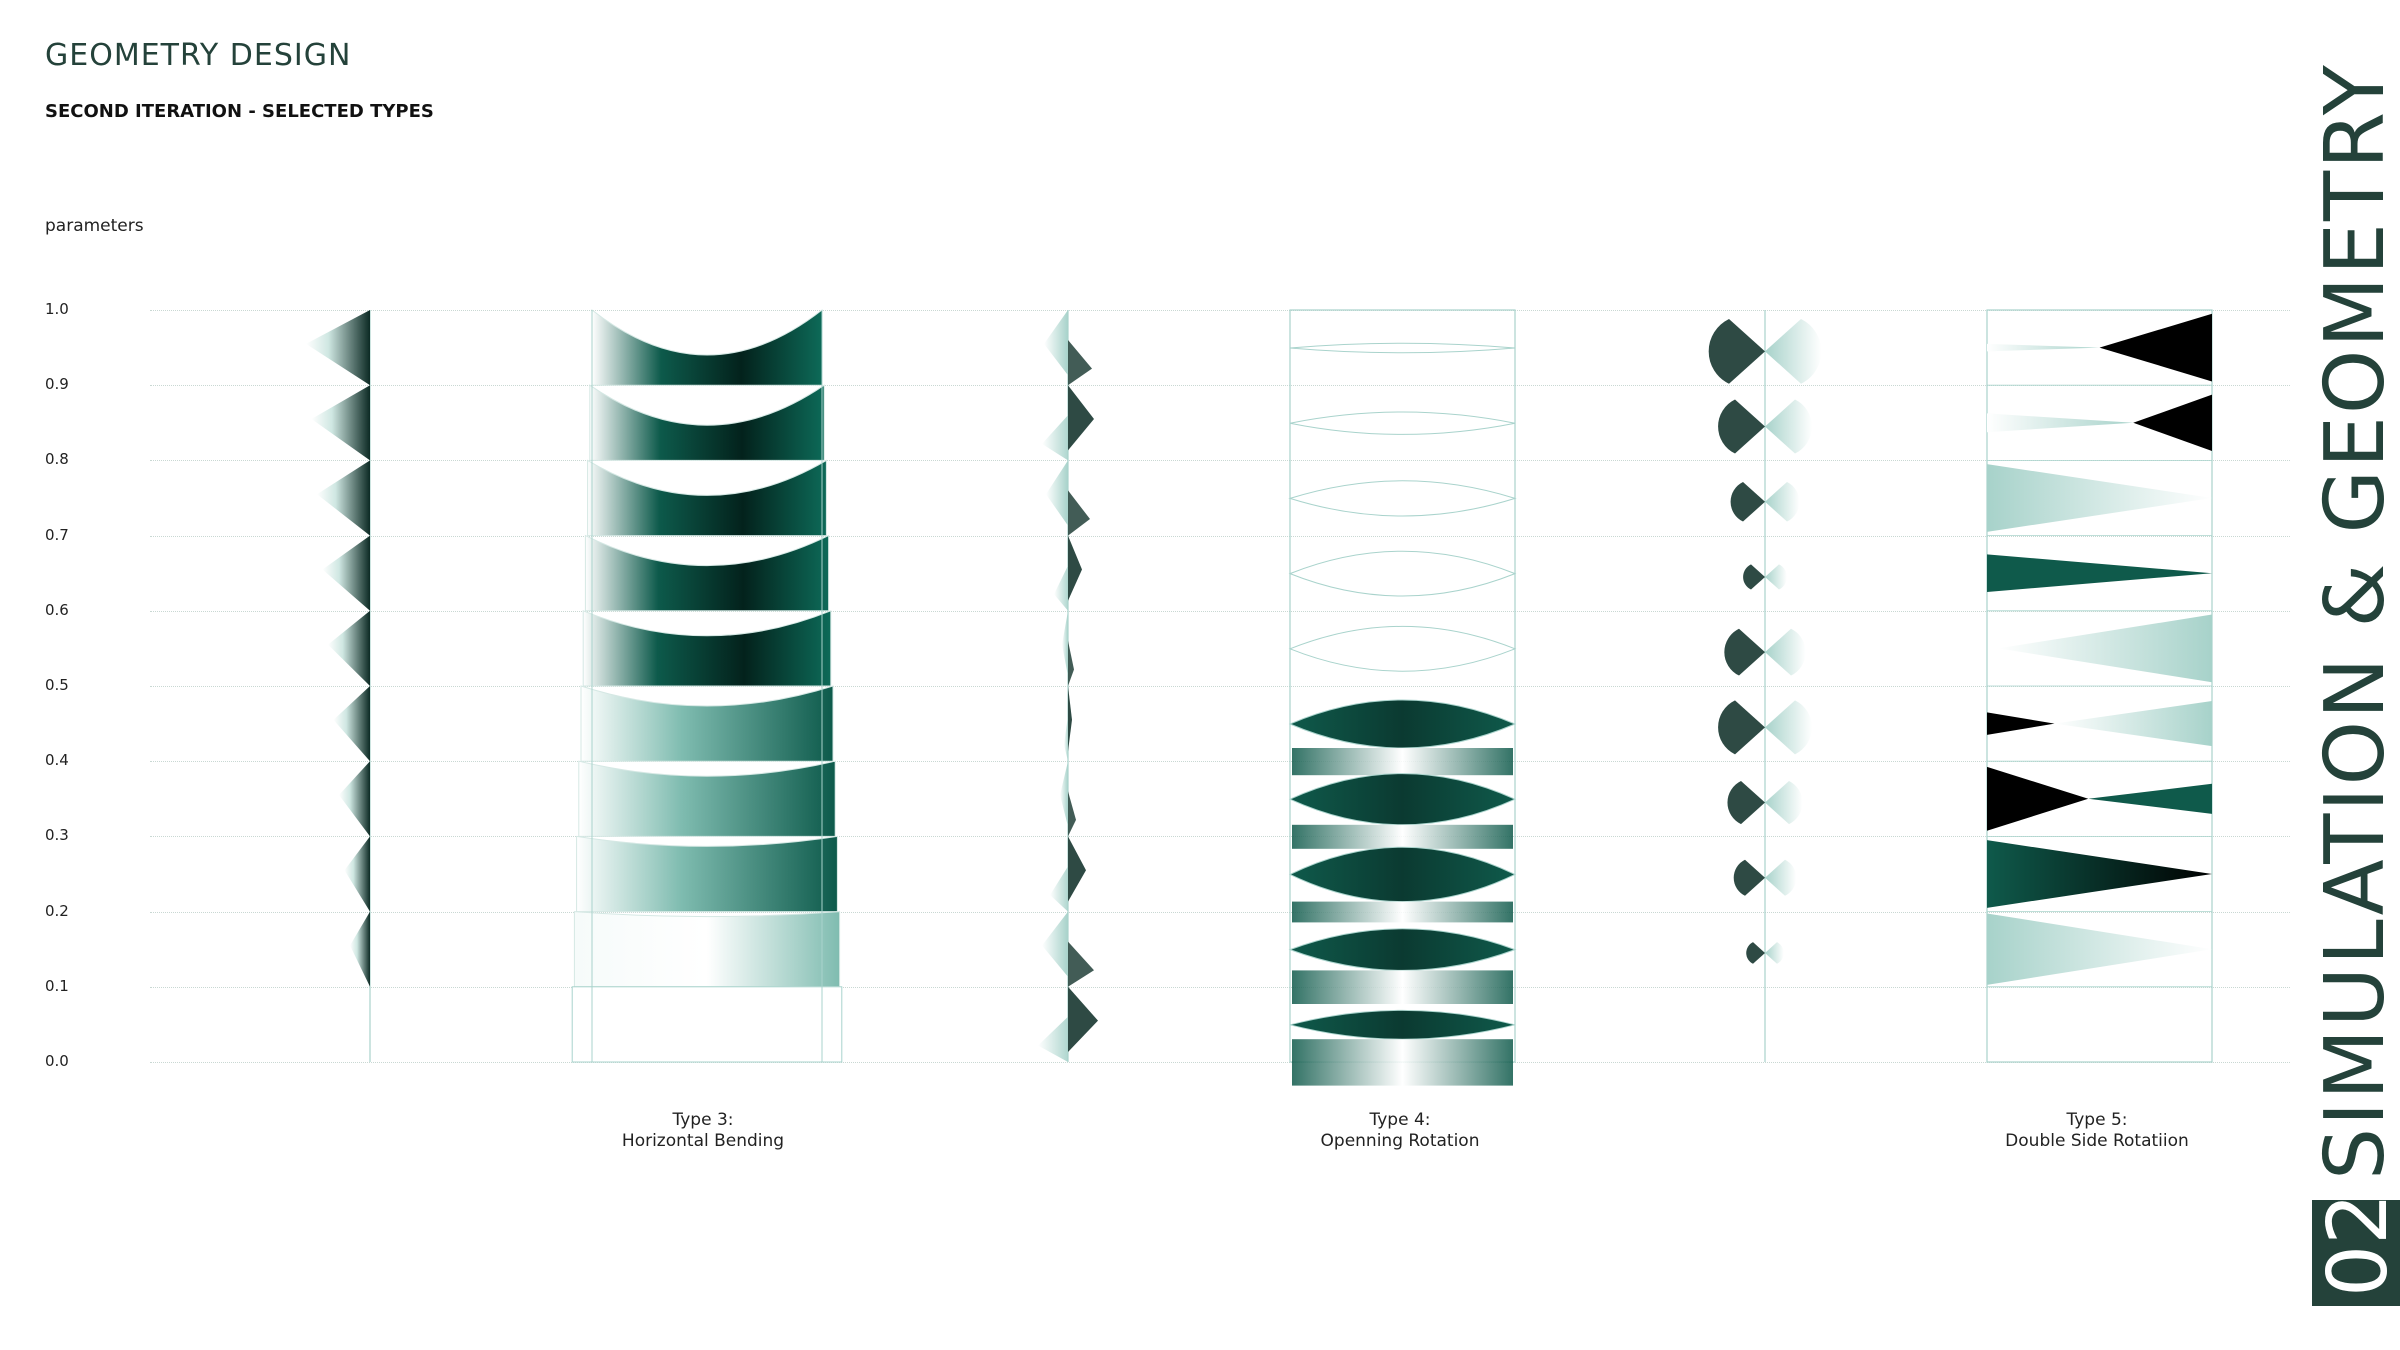  Describe the element at coordinates (2097, 1120) in the screenshot. I see `caption-type-5-number: Type 5:` at that location.